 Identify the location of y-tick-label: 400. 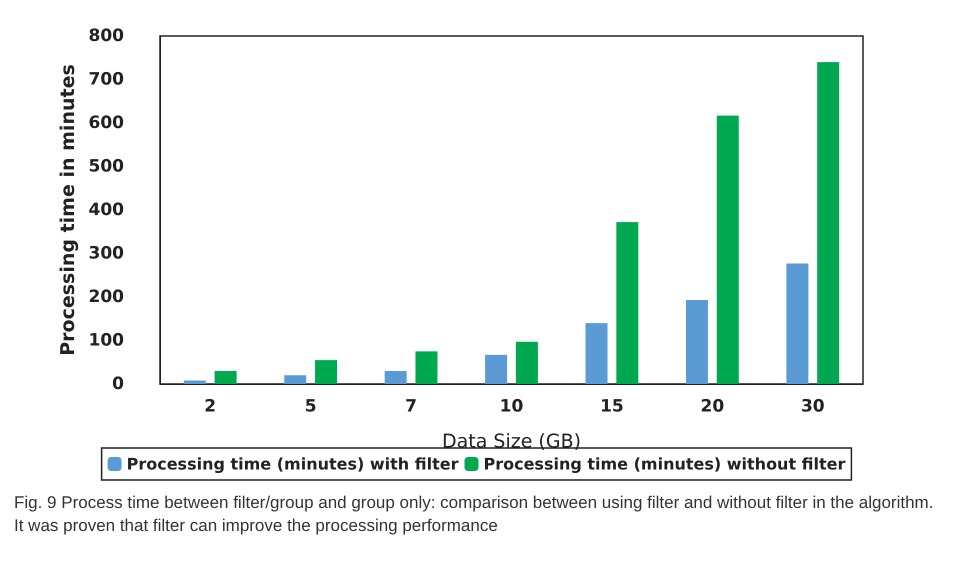
(106, 210).